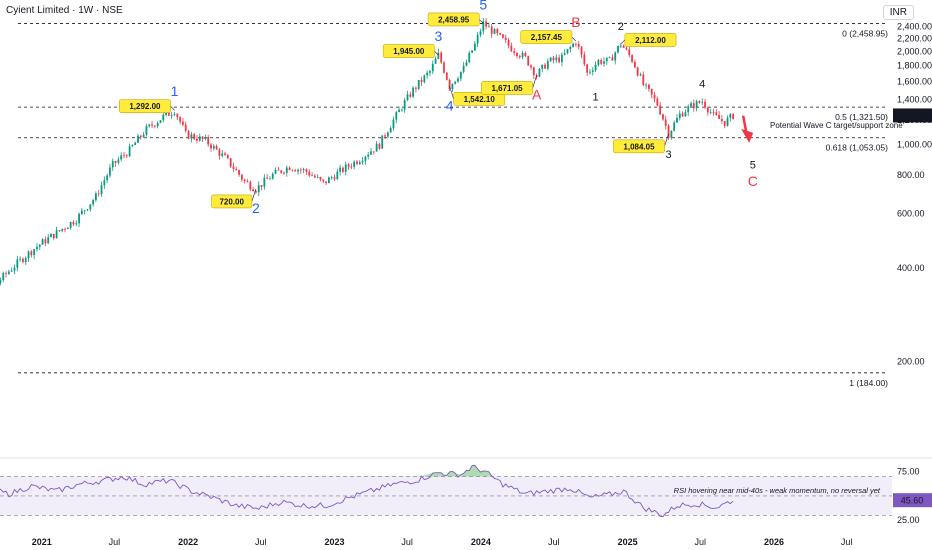  I want to click on target-zone-annotation: Potential Wave C target/support zone, so click(836, 125).